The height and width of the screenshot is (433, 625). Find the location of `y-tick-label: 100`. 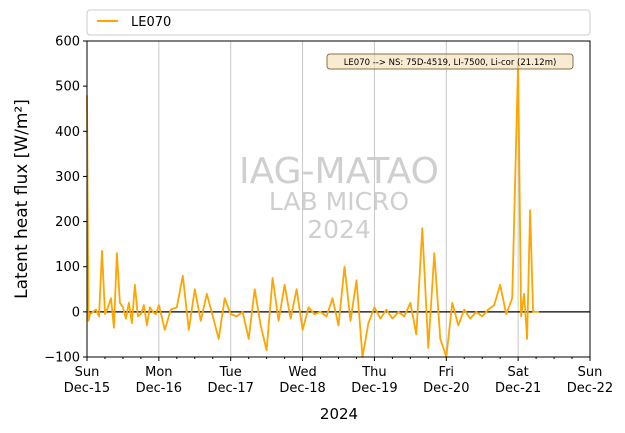

y-tick-label: 100 is located at coordinates (67, 267).